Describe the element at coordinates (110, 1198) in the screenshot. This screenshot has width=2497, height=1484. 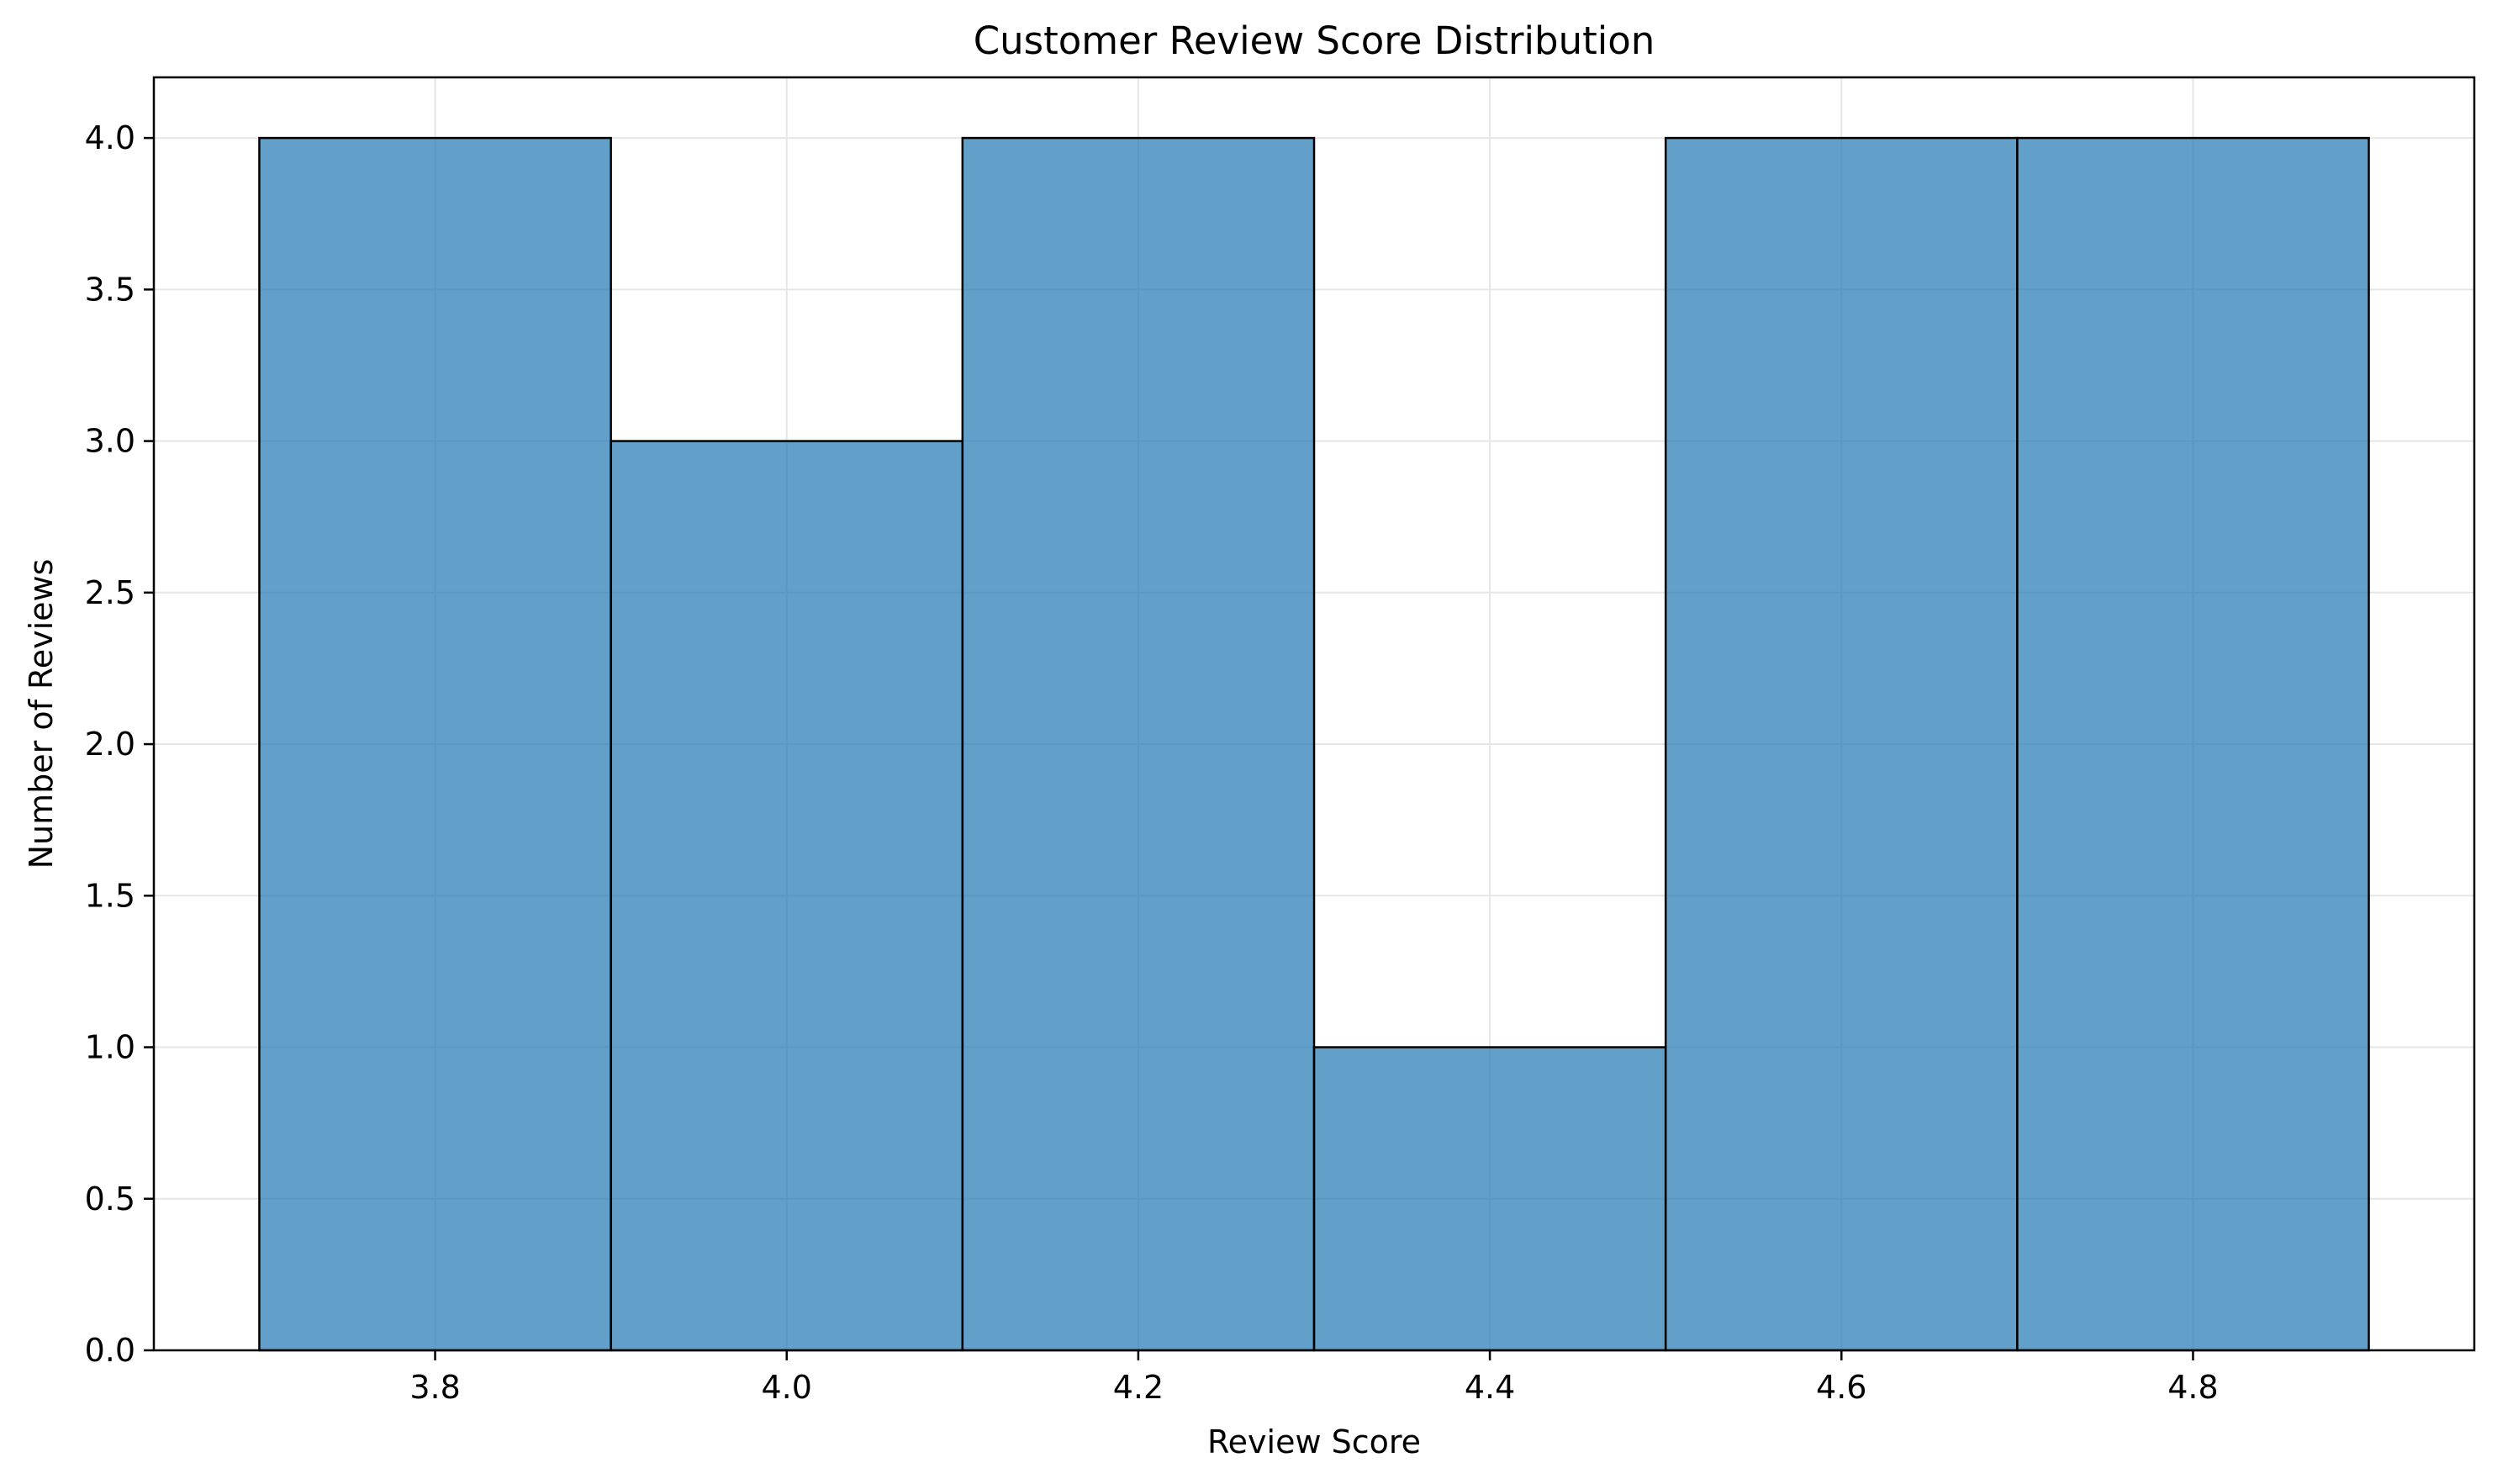
I see `y-tick-label: 0.5` at that location.